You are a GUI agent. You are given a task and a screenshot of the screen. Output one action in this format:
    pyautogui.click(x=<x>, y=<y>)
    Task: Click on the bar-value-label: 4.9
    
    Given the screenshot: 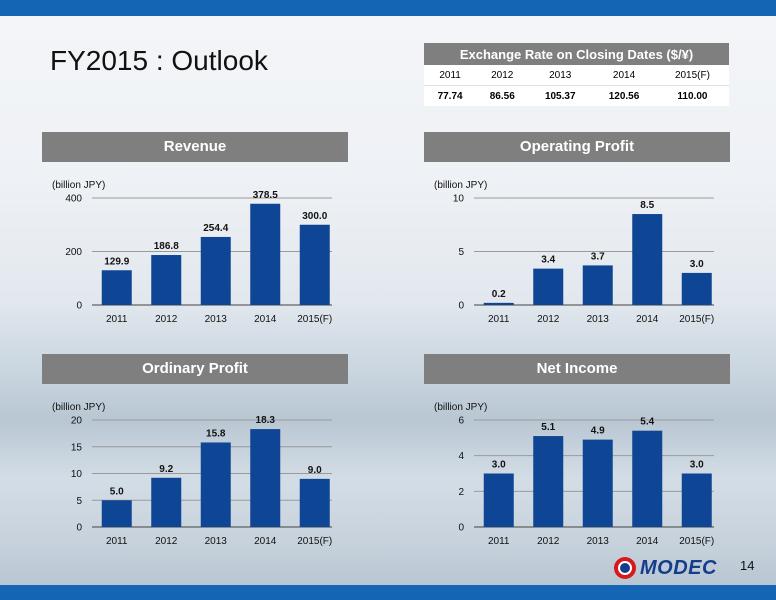 What is the action you would take?
    pyautogui.click(x=598, y=431)
    